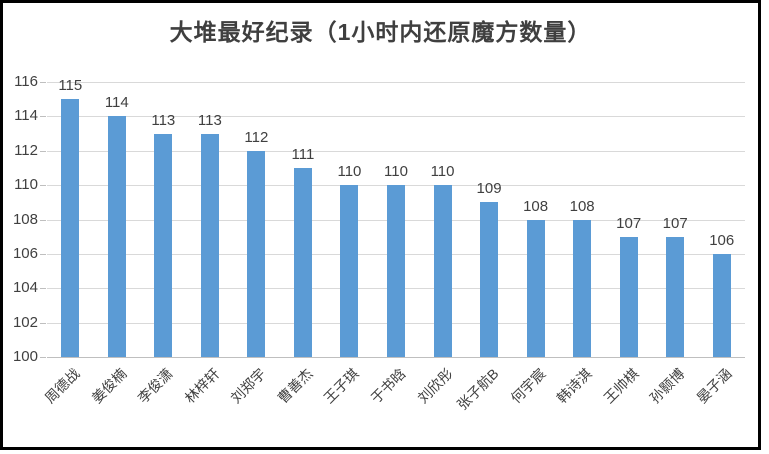 The width and height of the screenshot is (769, 454). Describe the element at coordinates (380, 32) in the screenshot. I see `chart-title: 大堆最好纪录（1小时内还原魔方数量）` at that location.